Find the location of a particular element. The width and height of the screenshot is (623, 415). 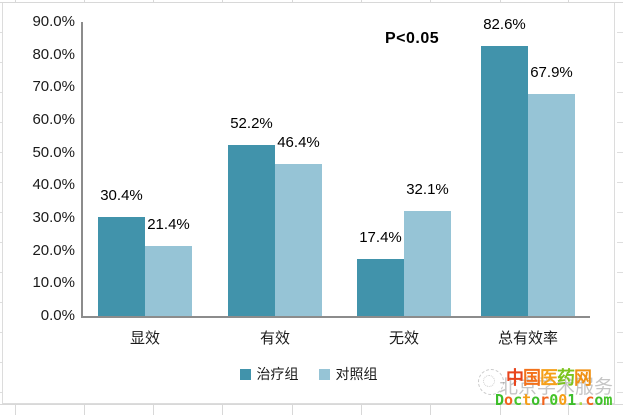

bar-series1-cat1 is located at coordinates (298, 240).